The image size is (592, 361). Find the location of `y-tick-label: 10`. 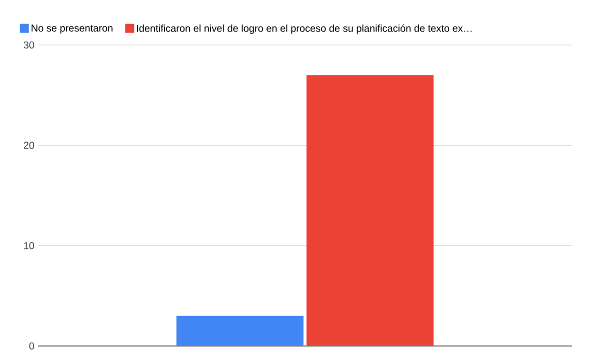

y-tick-label: 10 is located at coordinates (29, 246).